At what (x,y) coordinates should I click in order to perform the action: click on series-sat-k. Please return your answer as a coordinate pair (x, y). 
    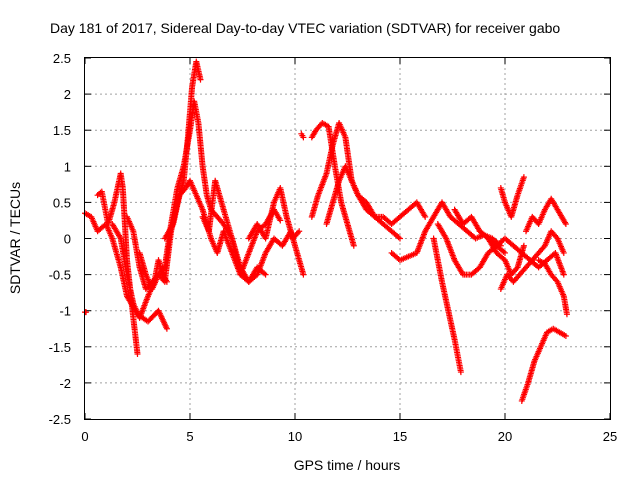
    Looking at the image, I should click on (302, 135).